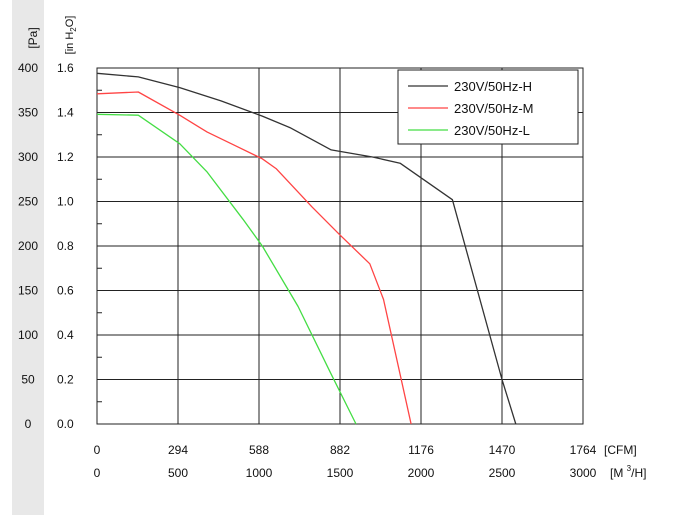  Describe the element at coordinates (502, 473) in the screenshot. I see `x-tick-m3h: 2500` at that location.